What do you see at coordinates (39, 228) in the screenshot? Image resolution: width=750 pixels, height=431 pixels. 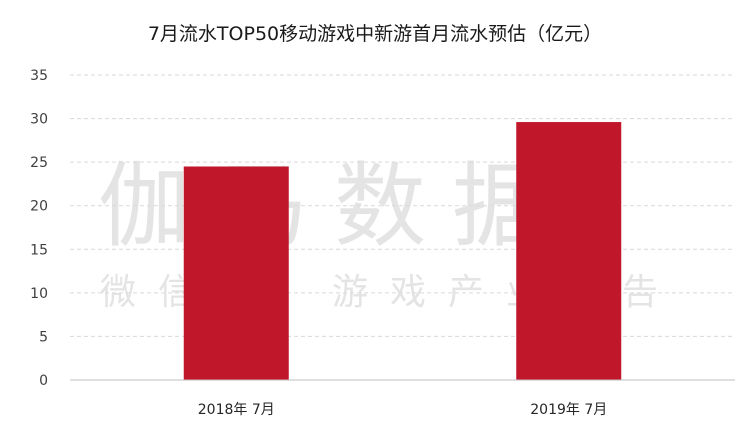 I see `y-axis-ticks: 0 5 10 15 20 25 30 35` at bounding box center [39, 228].